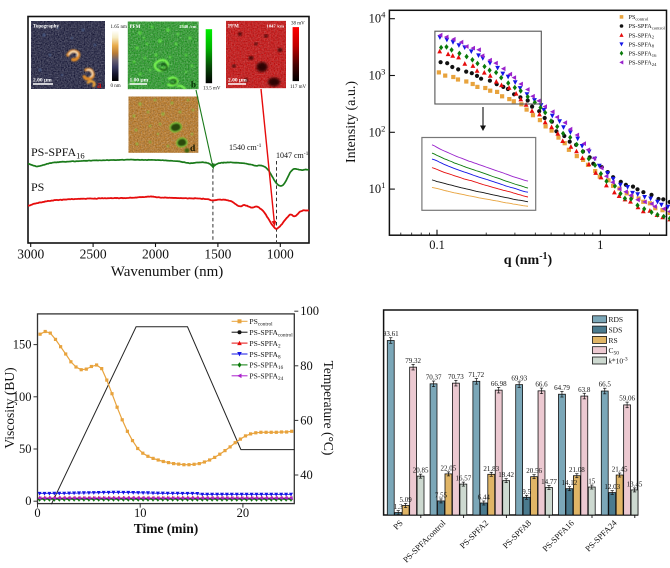  What do you see at coordinates (541, 385) in the screenshot?
I see `svg-text: 66.6` at bounding box center [541, 385].